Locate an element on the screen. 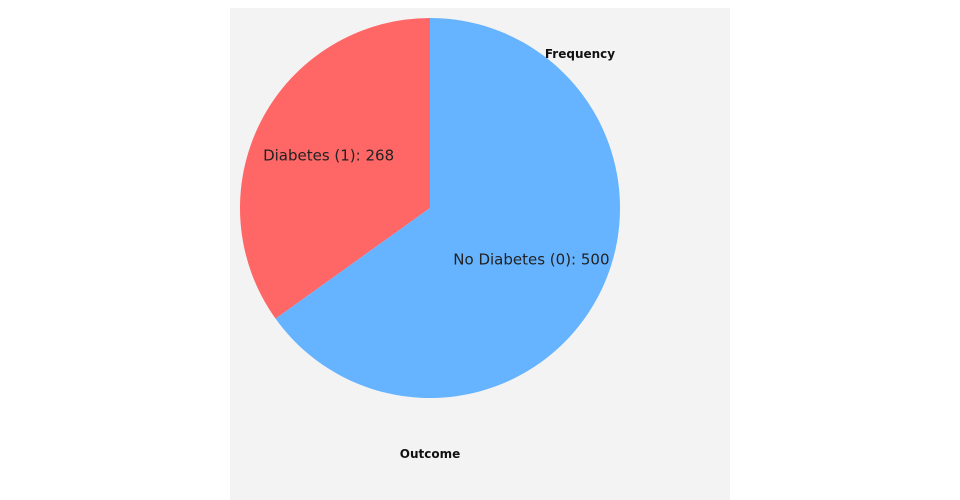 This screenshot has height=500, width=960. outcome-label: Outcome is located at coordinates (430, 454).